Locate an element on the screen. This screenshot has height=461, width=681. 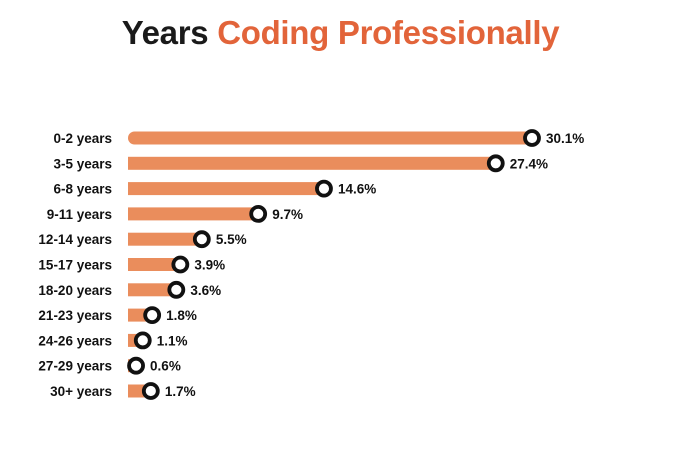
category-label: 15-17 years is located at coordinates (75, 265).